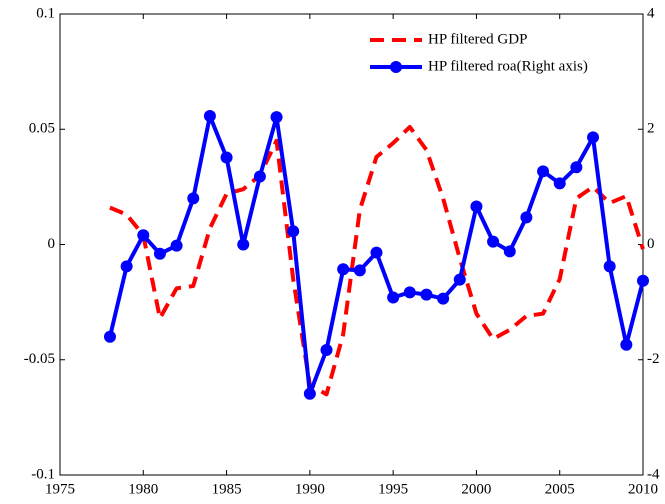  What do you see at coordinates (477, 39) in the screenshot?
I see `legend-label: HP filtered GDP` at bounding box center [477, 39].